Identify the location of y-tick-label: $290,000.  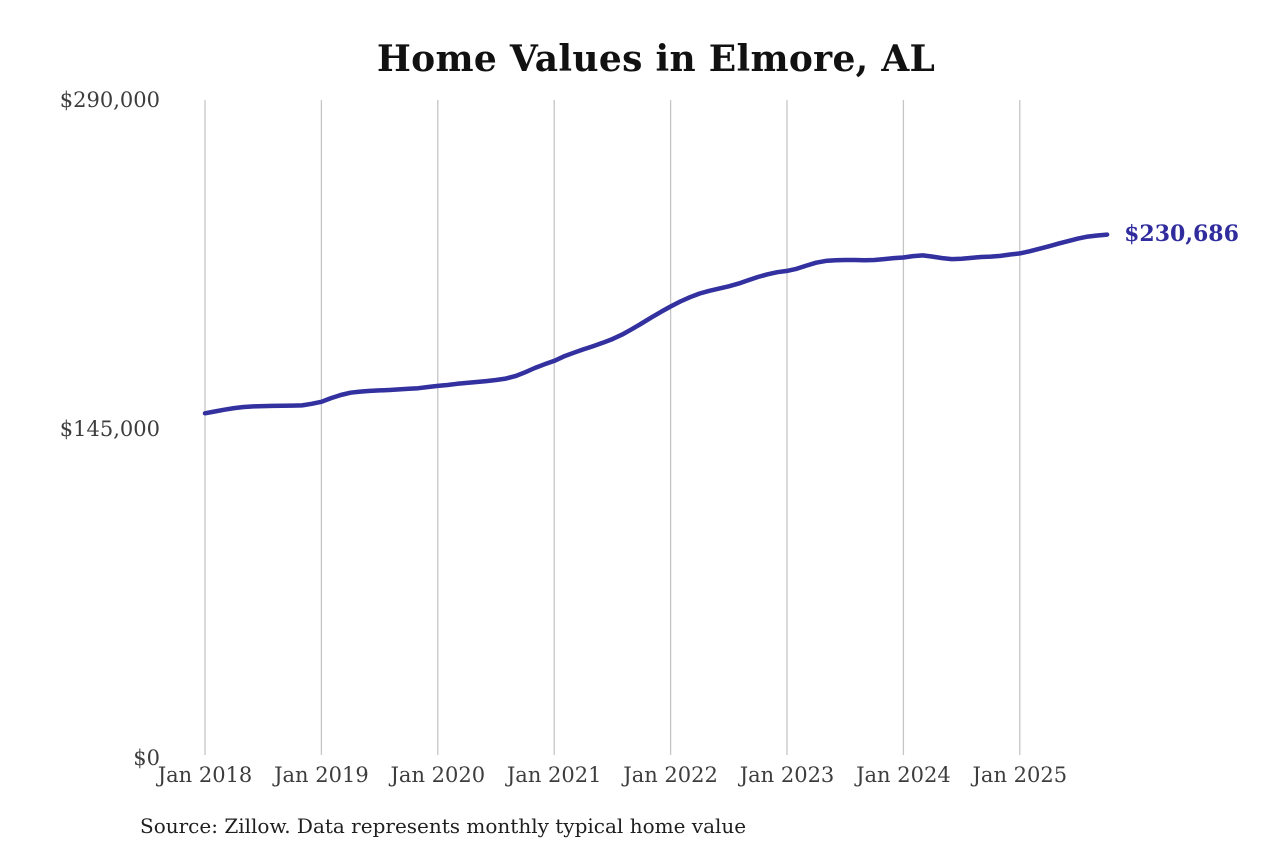
(109, 100).